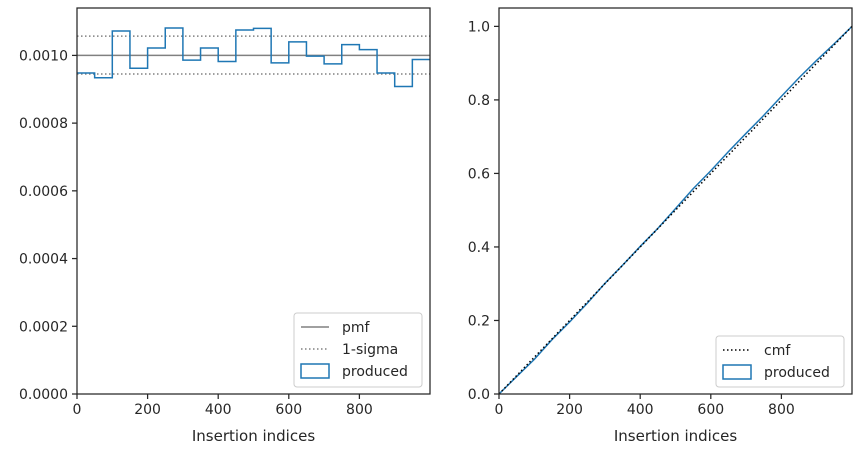 Image resolution: width=861 pixels, height=453 pixels. What do you see at coordinates (370, 350) in the screenshot?
I see `legend-label-sigma: 1-sigma` at bounding box center [370, 350].